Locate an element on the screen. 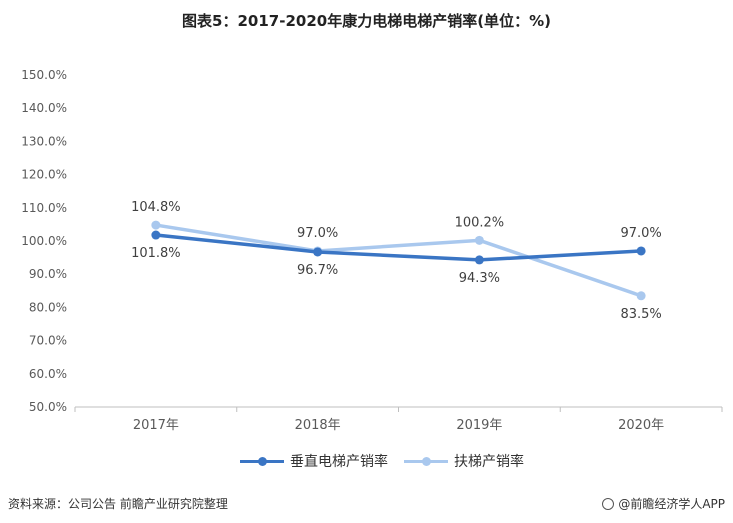 The image size is (733, 523). brand-text: @前瞻经济学人APP is located at coordinates (671, 504).